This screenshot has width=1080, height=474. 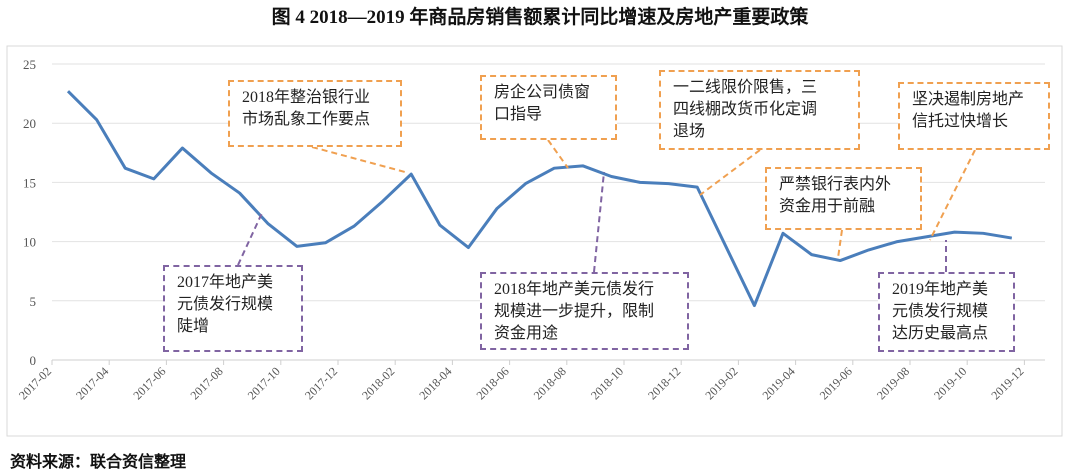 I want to click on y-tick-label: 25, so click(x=29, y=64).